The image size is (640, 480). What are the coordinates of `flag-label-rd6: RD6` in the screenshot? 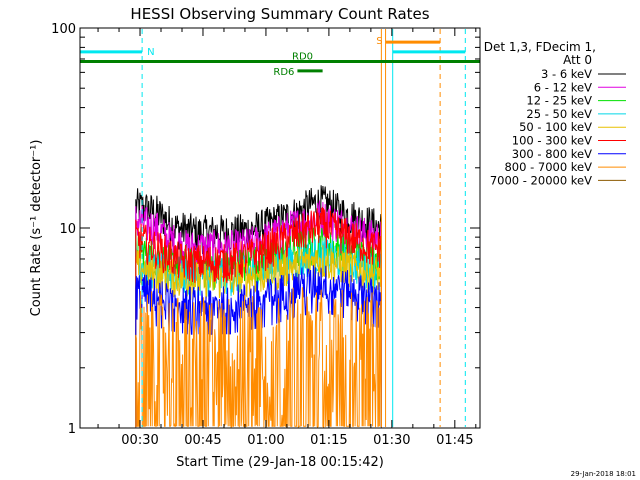 It's located at (283, 72).